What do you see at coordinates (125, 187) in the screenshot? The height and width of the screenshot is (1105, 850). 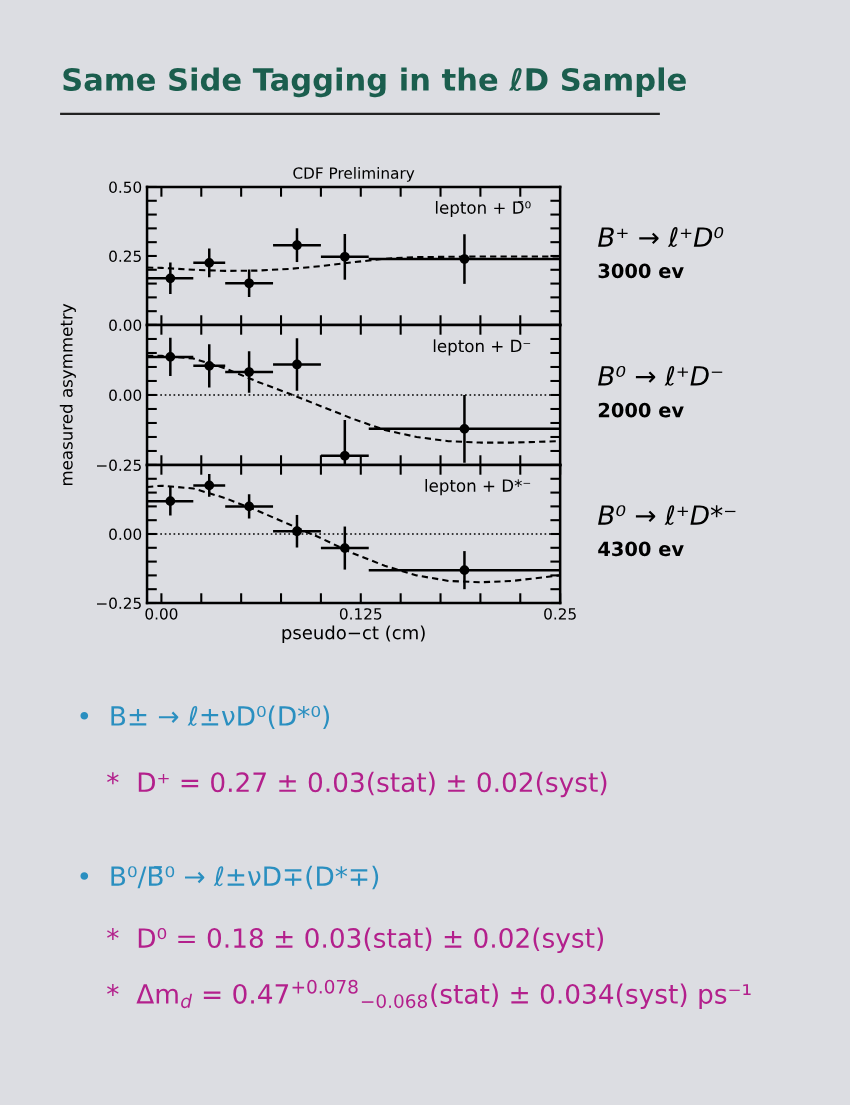 I see `y-tick-label: 0.50` at bounding box center [125, 187].